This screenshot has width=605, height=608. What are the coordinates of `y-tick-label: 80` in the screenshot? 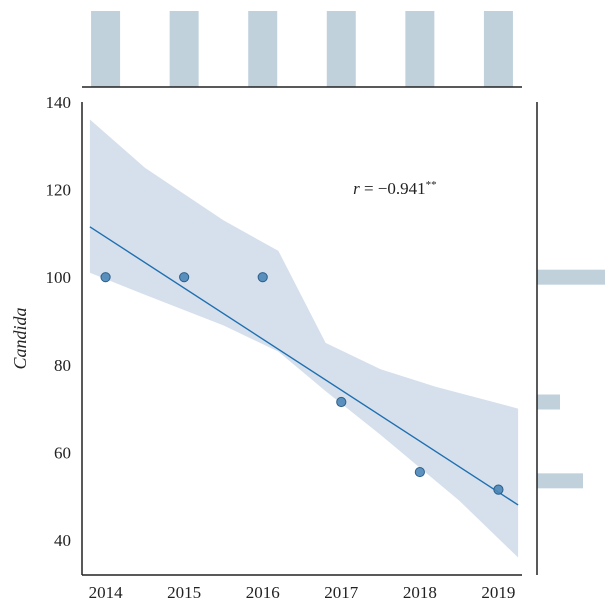 It's located at (62, 365).